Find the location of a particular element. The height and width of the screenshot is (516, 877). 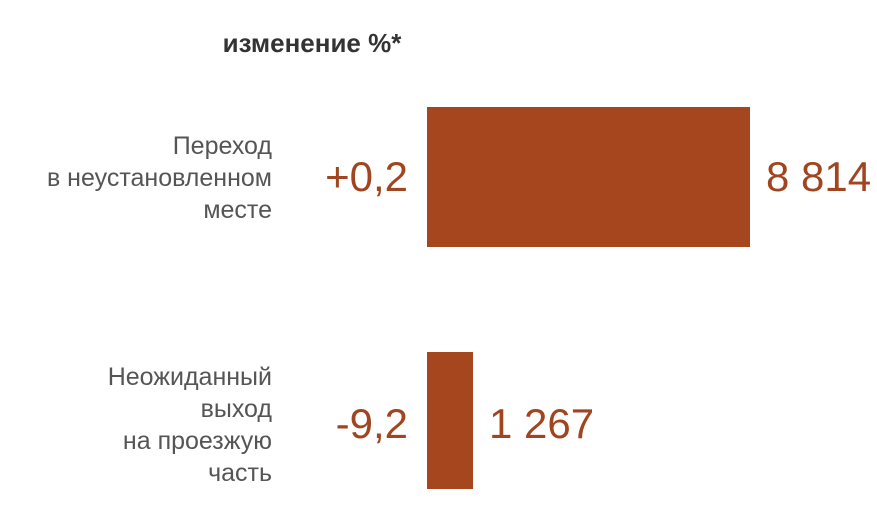

change-label: +0,2 is located at coordinates (366, 176).